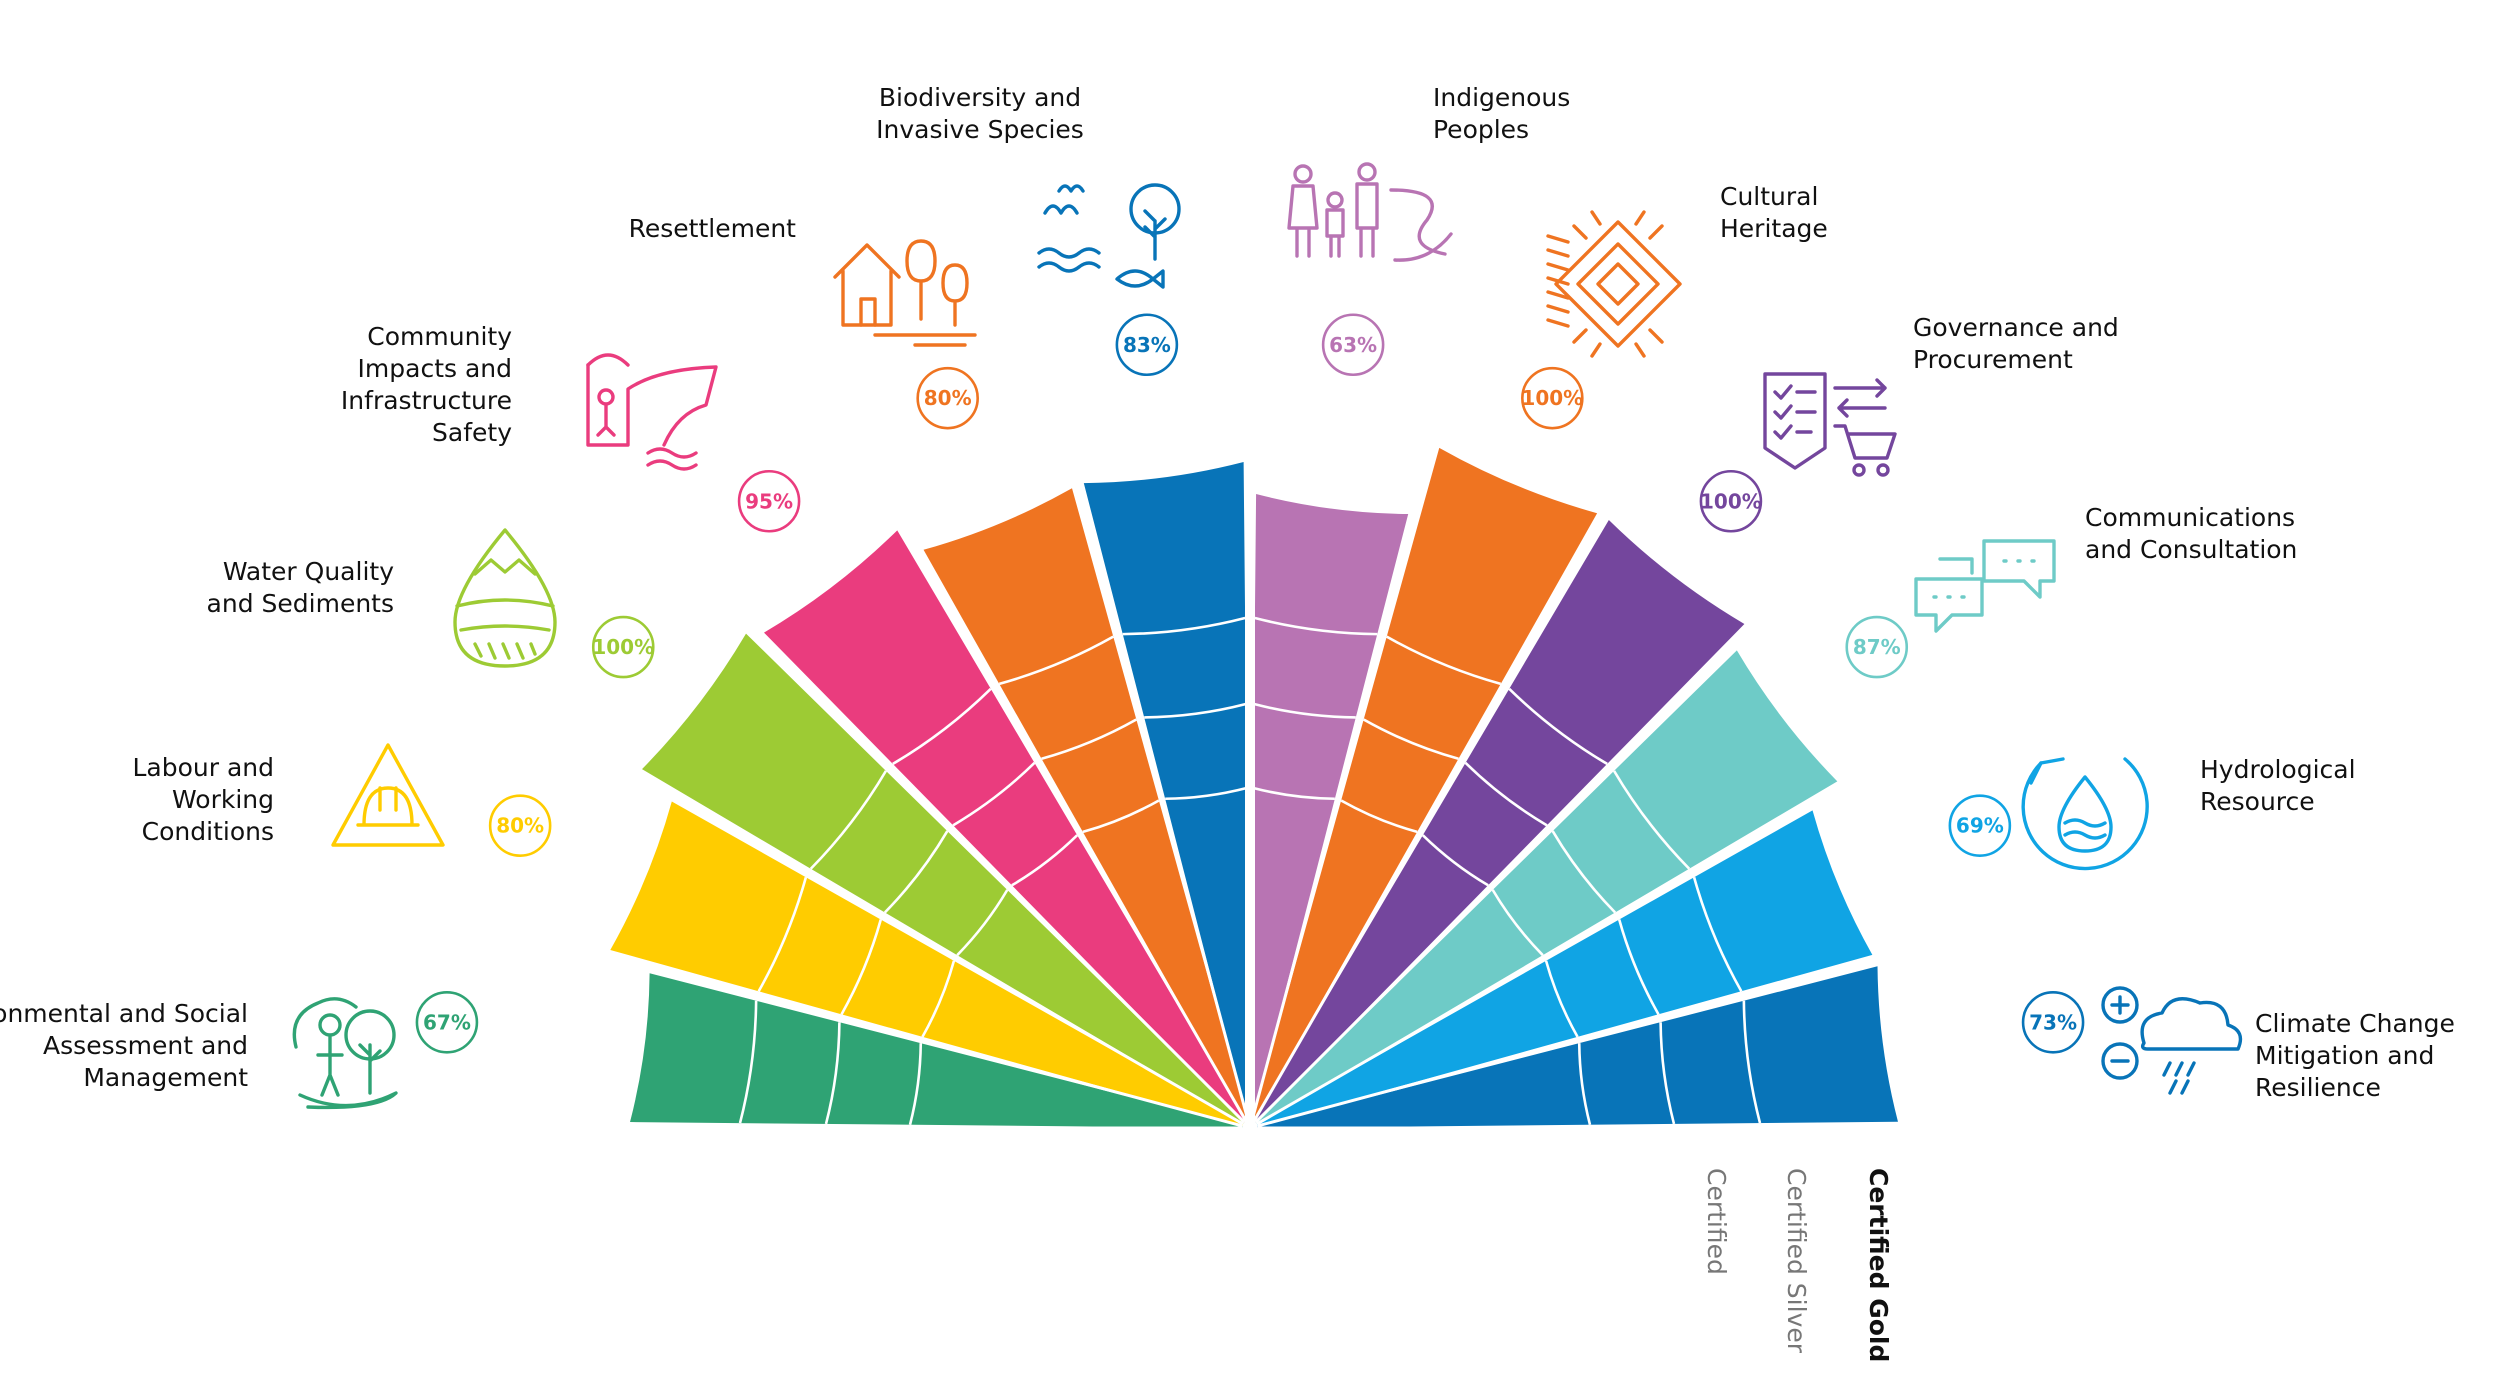 This screenshot has width=2500, height=1389. I want to click on category-label-line: Invasive Species, so click(980, 129).